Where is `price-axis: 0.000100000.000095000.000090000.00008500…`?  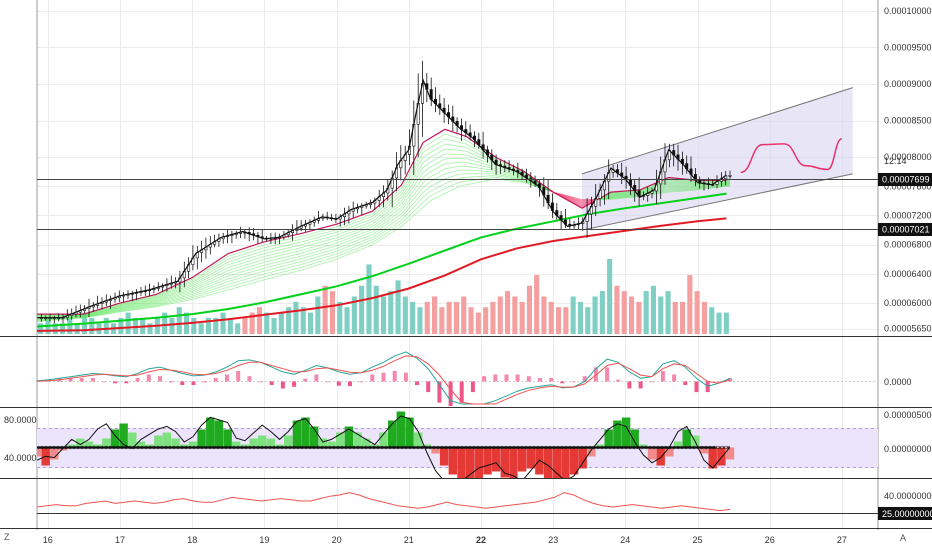 price-axis: 0.000100000.000095000.000090000.00008500… is located at coordinates (908, 170).